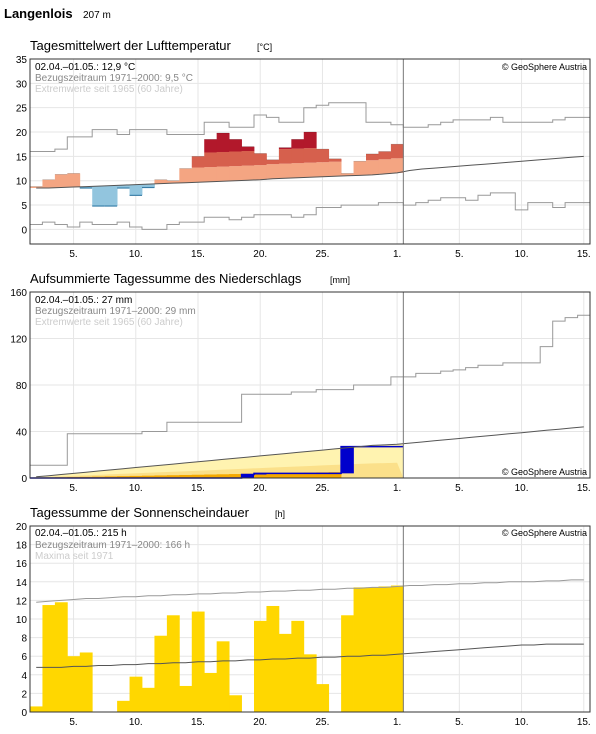 The image size is (596, 734). I want to click on sunshine-x-tick-label: 1., so click(397, 722).